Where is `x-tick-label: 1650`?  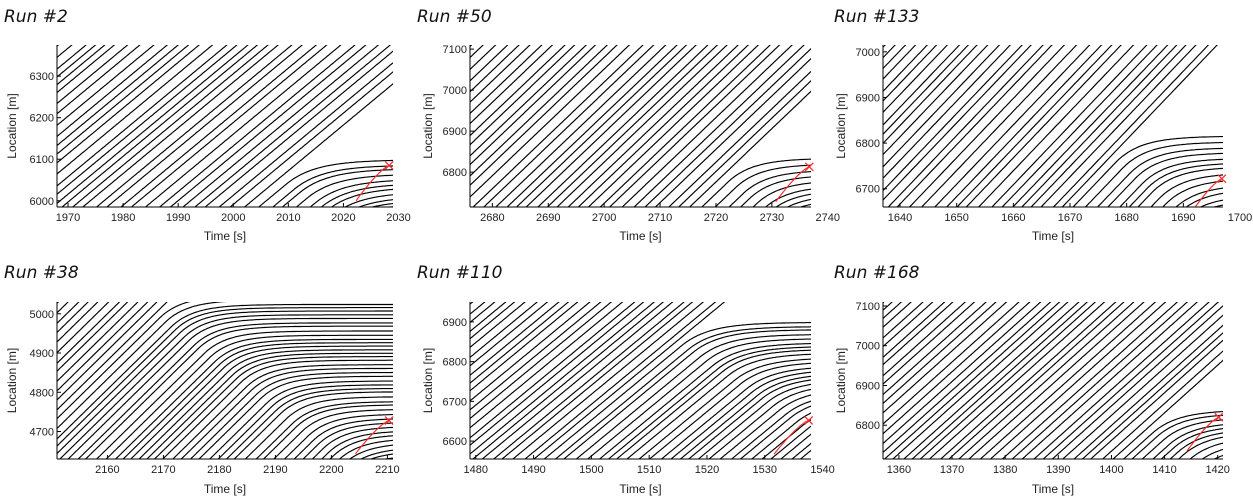
x-tick-label: 1650 is located at coordinates (956, 218).